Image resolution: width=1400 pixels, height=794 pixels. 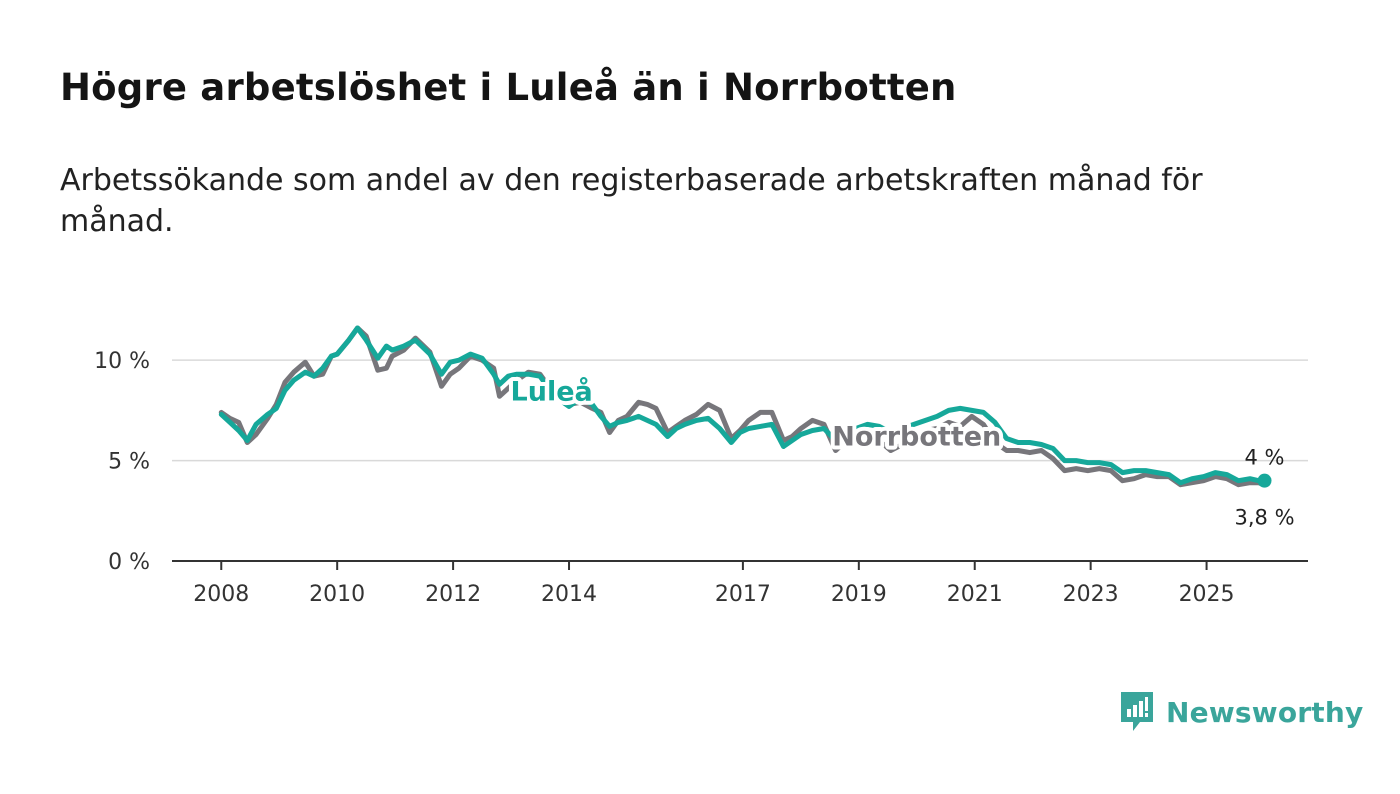 What do you see at coordinates (221, 594) in the screenshot?
I see `x-tick-label: 2008` at bounding box center [221, 594].